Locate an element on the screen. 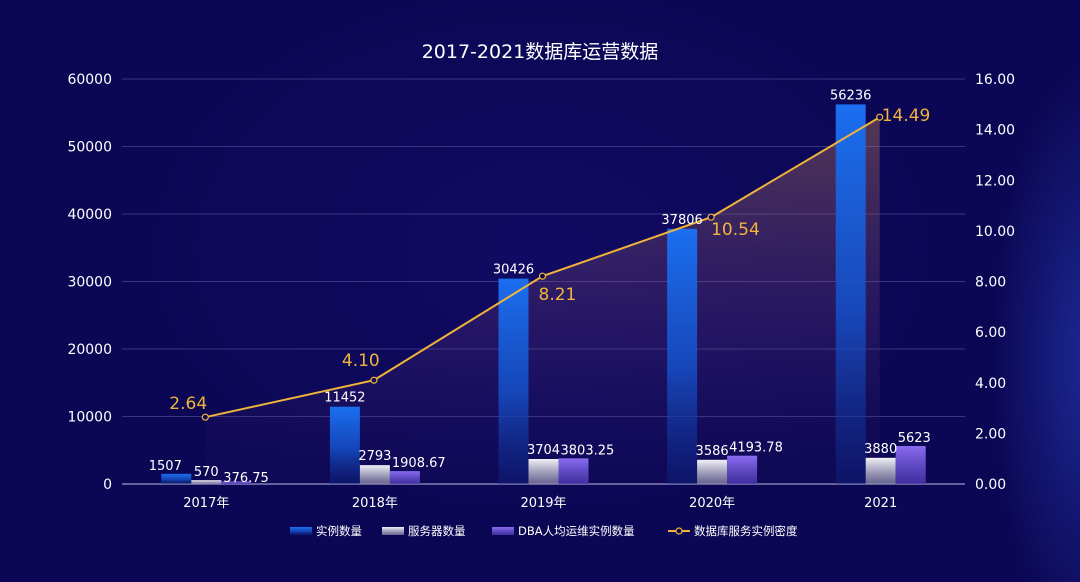  density-label: 10.54 is located at coordinates (735, 230).